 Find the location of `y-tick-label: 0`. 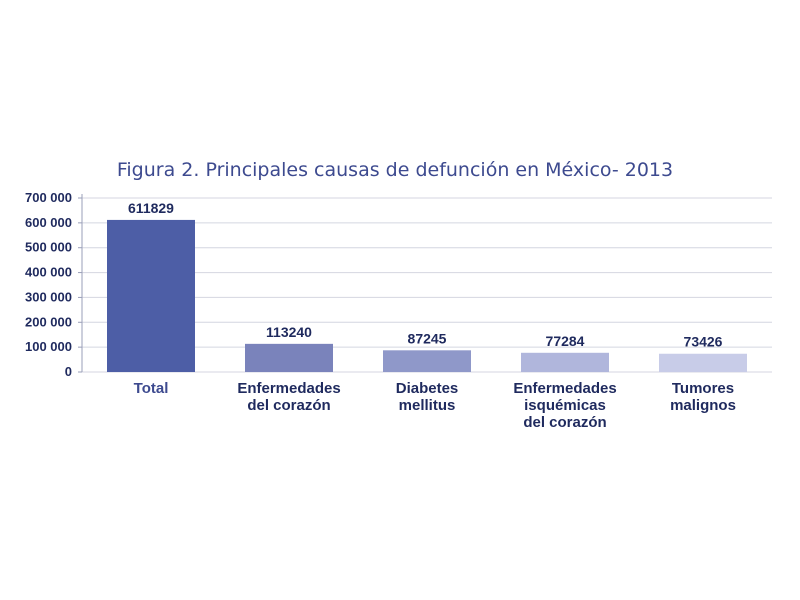

y-tick-label: 0 is located at coordinates (68, 371).